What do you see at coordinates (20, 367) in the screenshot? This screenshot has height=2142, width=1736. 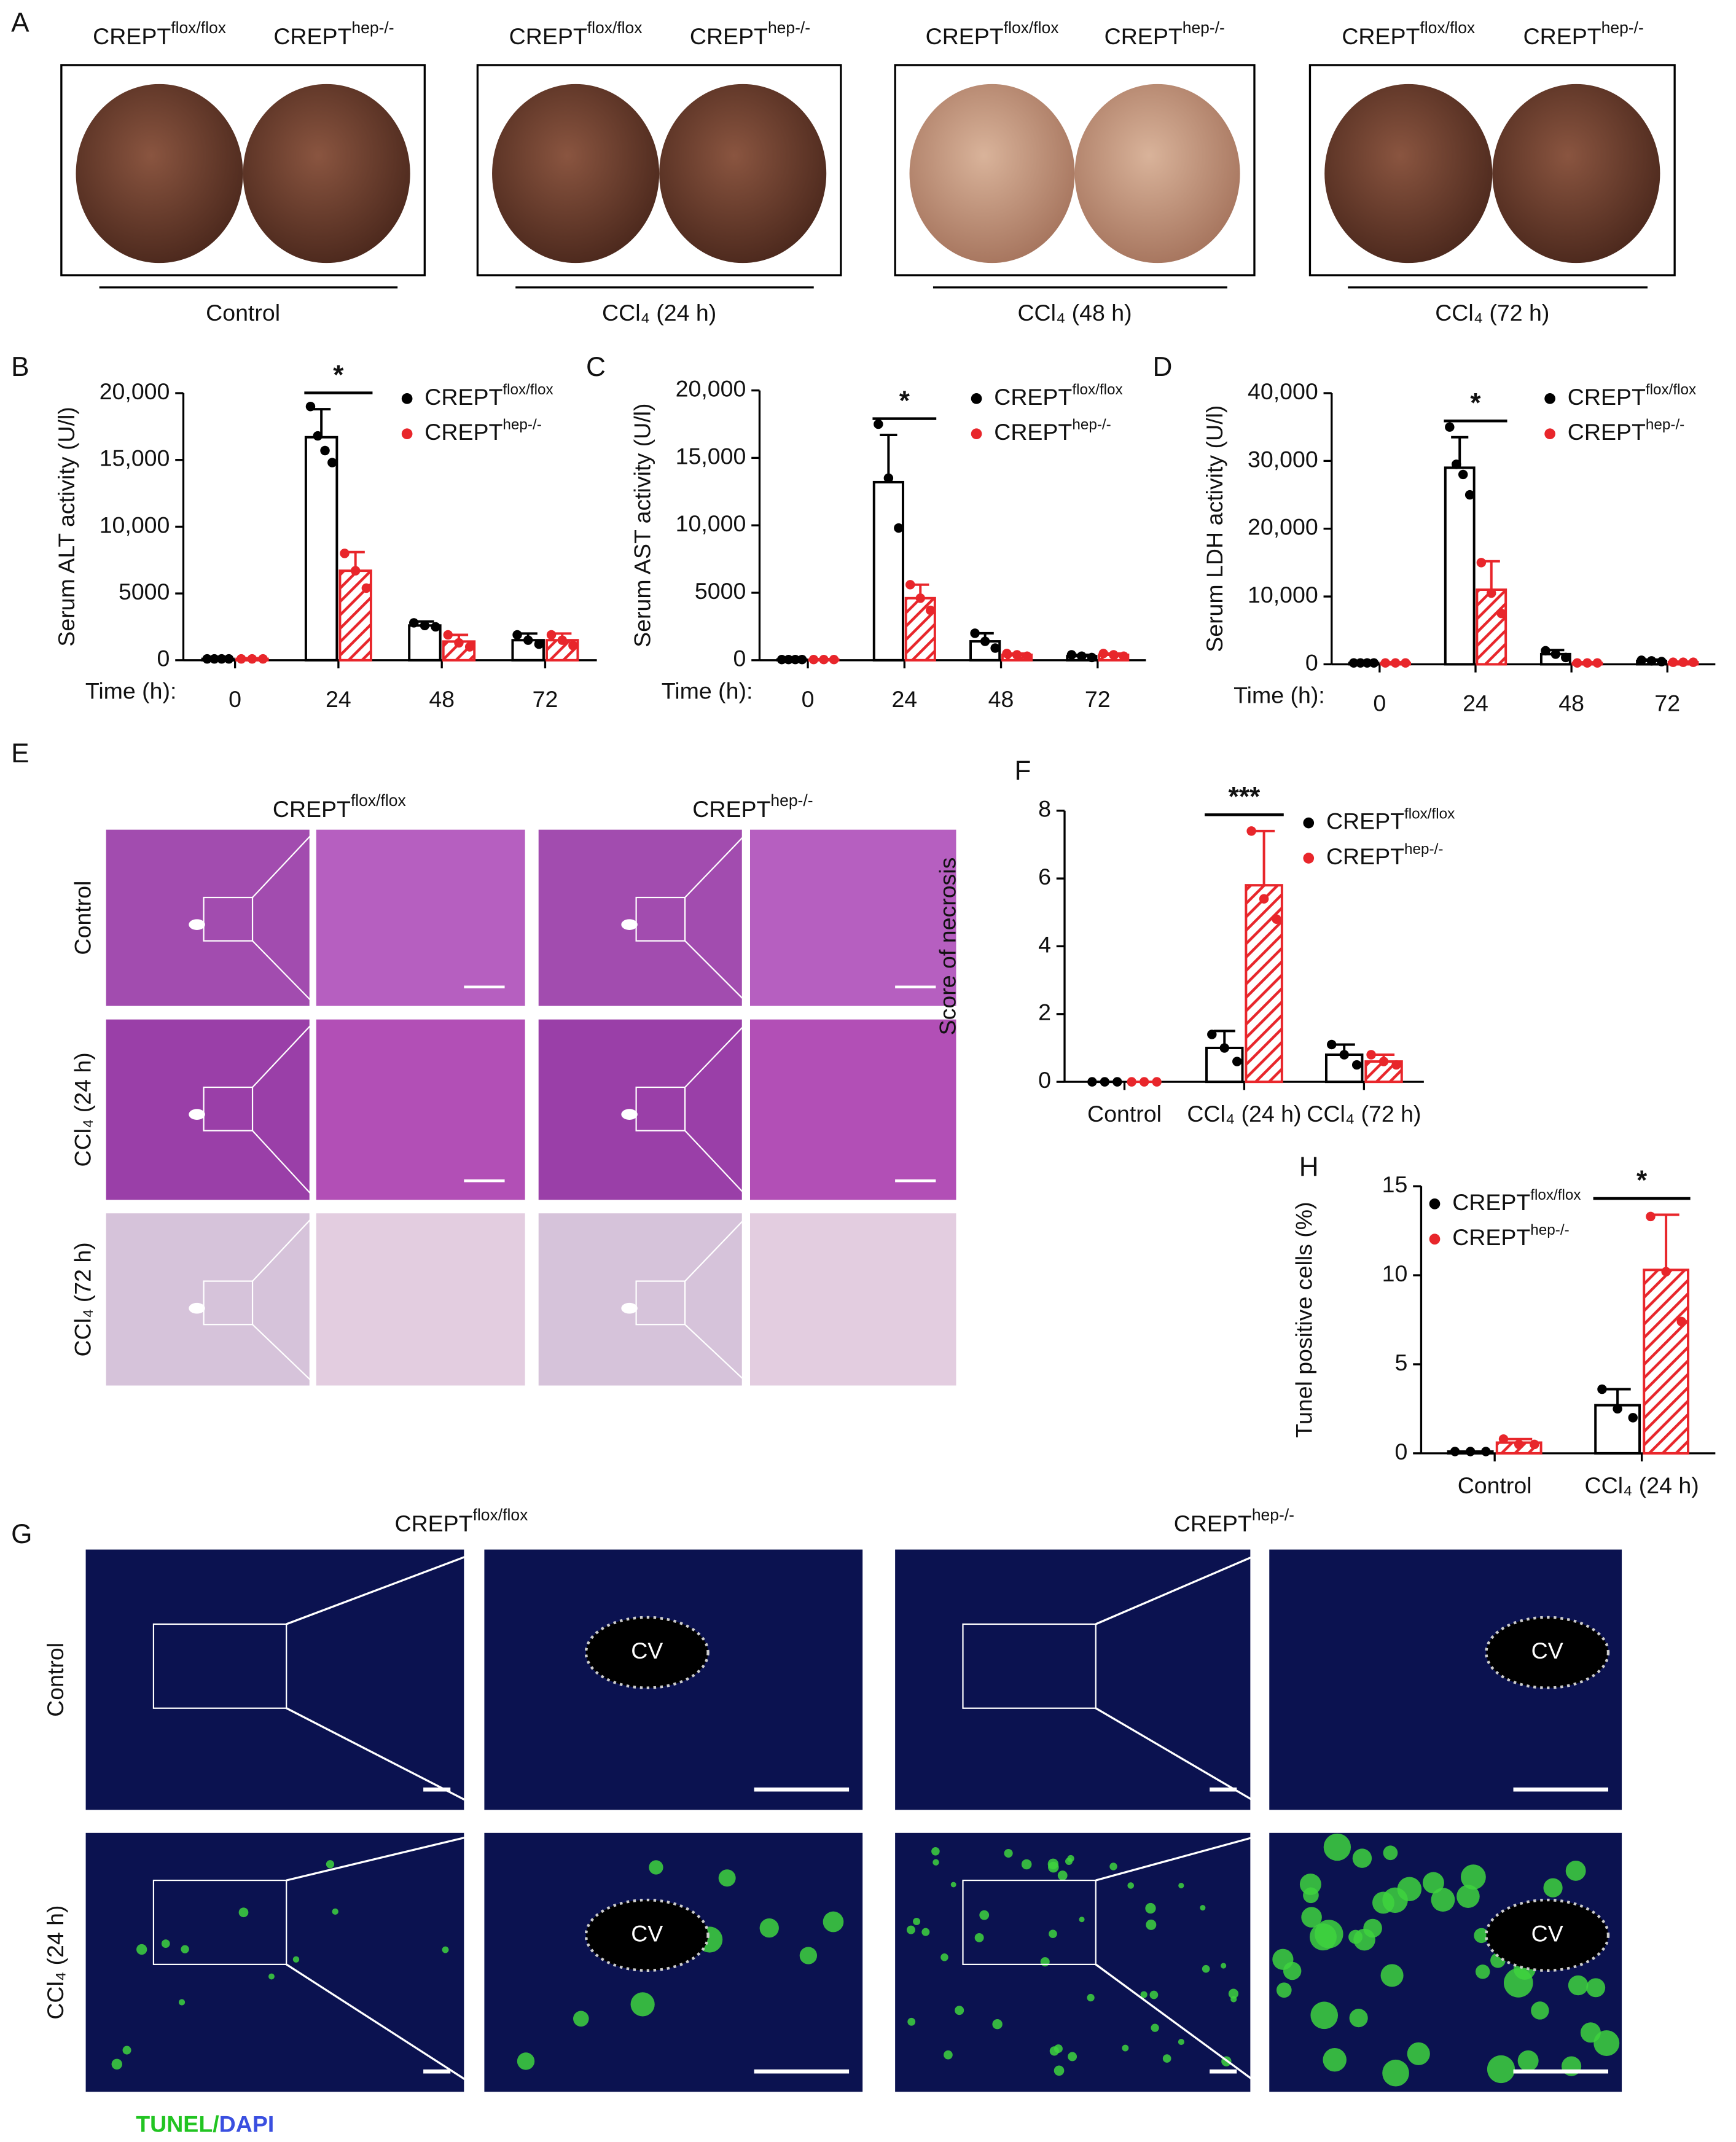 I see `panel-letter: B` at bounding box center [20, 367].